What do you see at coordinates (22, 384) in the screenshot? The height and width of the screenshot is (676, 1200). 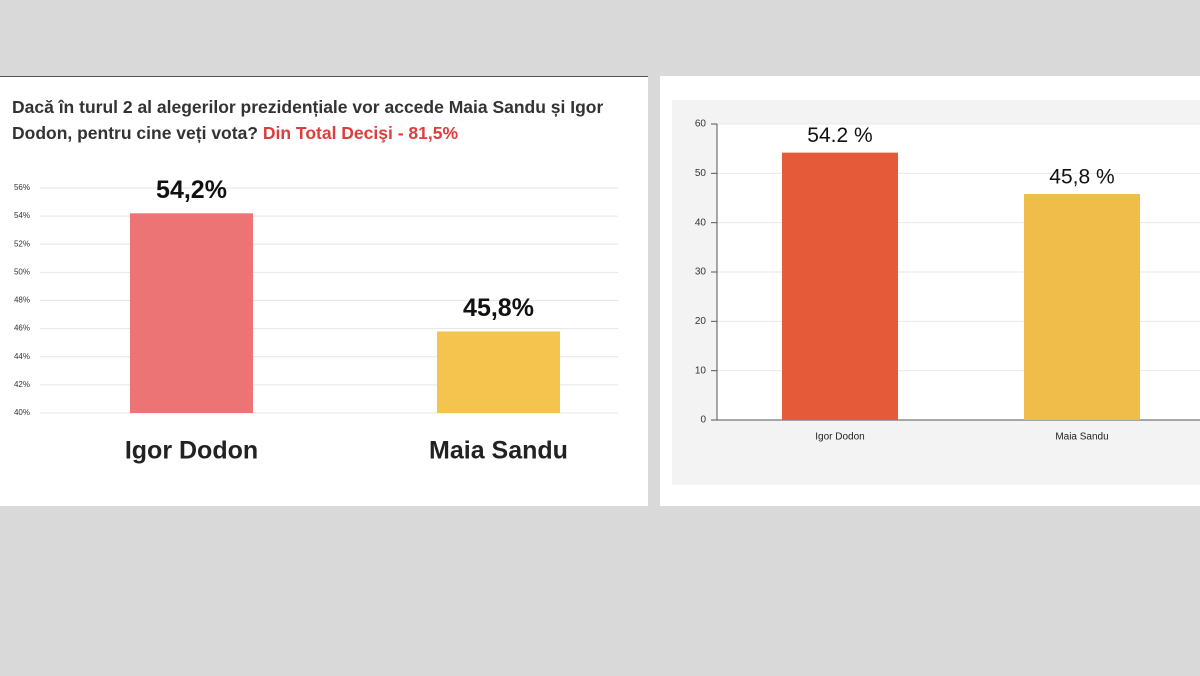 I see `y-tick-label: 42%` at bounding box center [22, 384].